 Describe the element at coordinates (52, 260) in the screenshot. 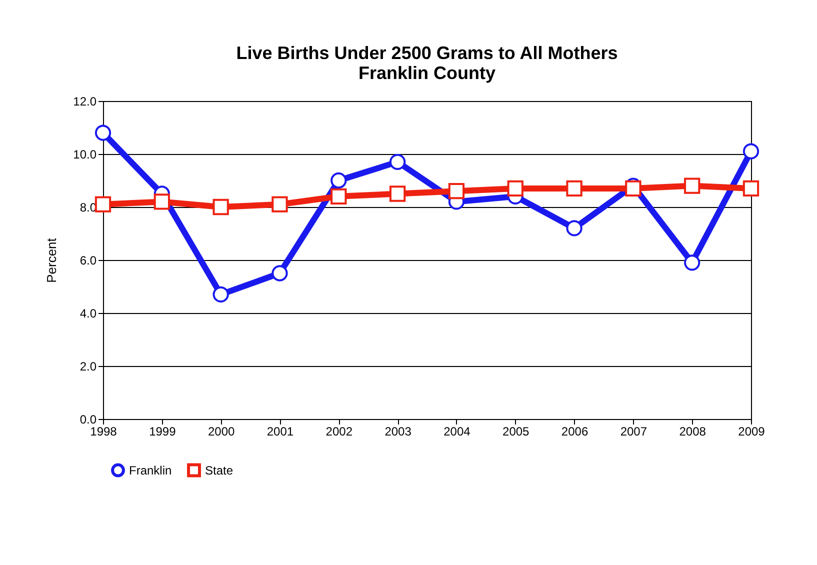

I see `y-axis-title: Percent` at that location.